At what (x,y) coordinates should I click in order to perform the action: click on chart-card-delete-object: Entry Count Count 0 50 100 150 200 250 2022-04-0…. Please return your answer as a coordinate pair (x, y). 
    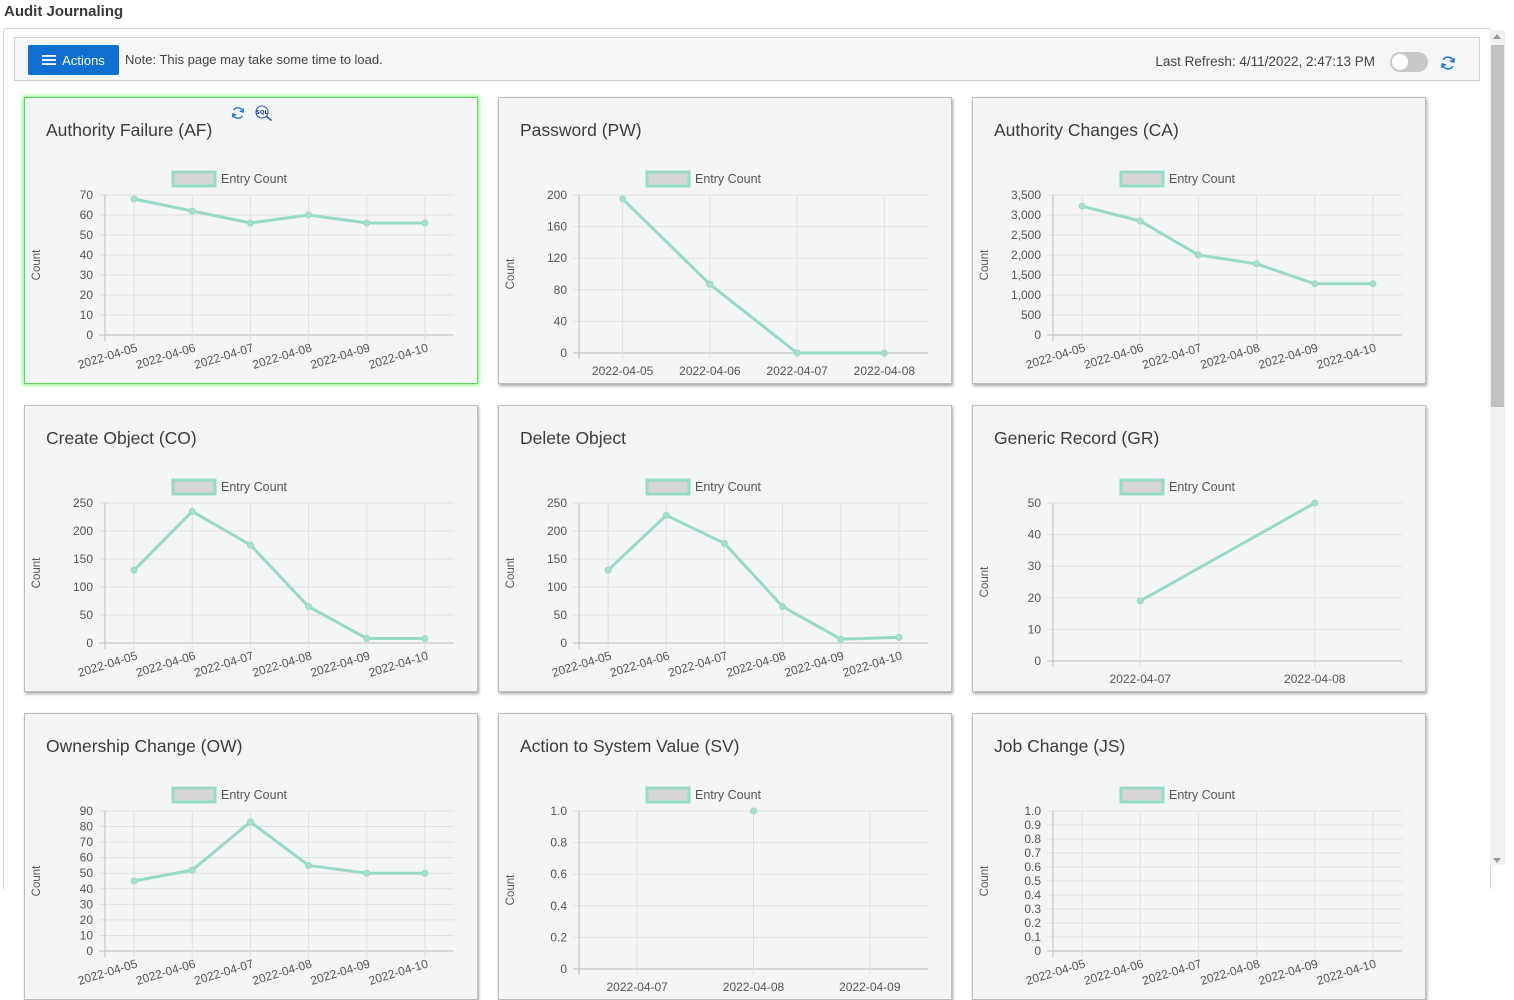
    Looking at the image, I should click on (725, 548).